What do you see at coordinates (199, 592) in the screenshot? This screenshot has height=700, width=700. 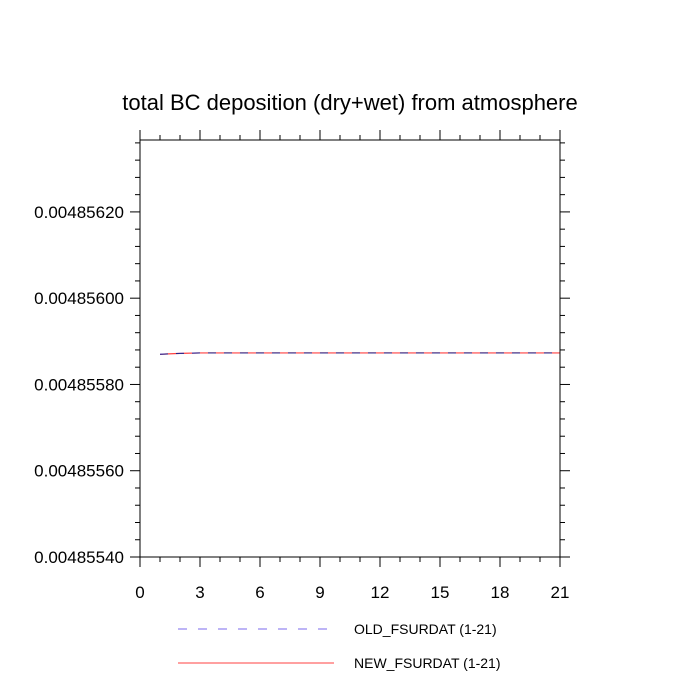 I see `x-tick-label: 3` at bounding box center [199, 592].